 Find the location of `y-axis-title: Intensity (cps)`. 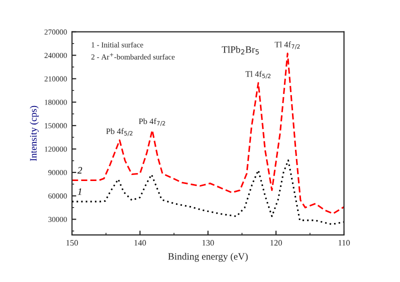

y-axis-title: Intensity (cps) is located at coordinates (34, 133).